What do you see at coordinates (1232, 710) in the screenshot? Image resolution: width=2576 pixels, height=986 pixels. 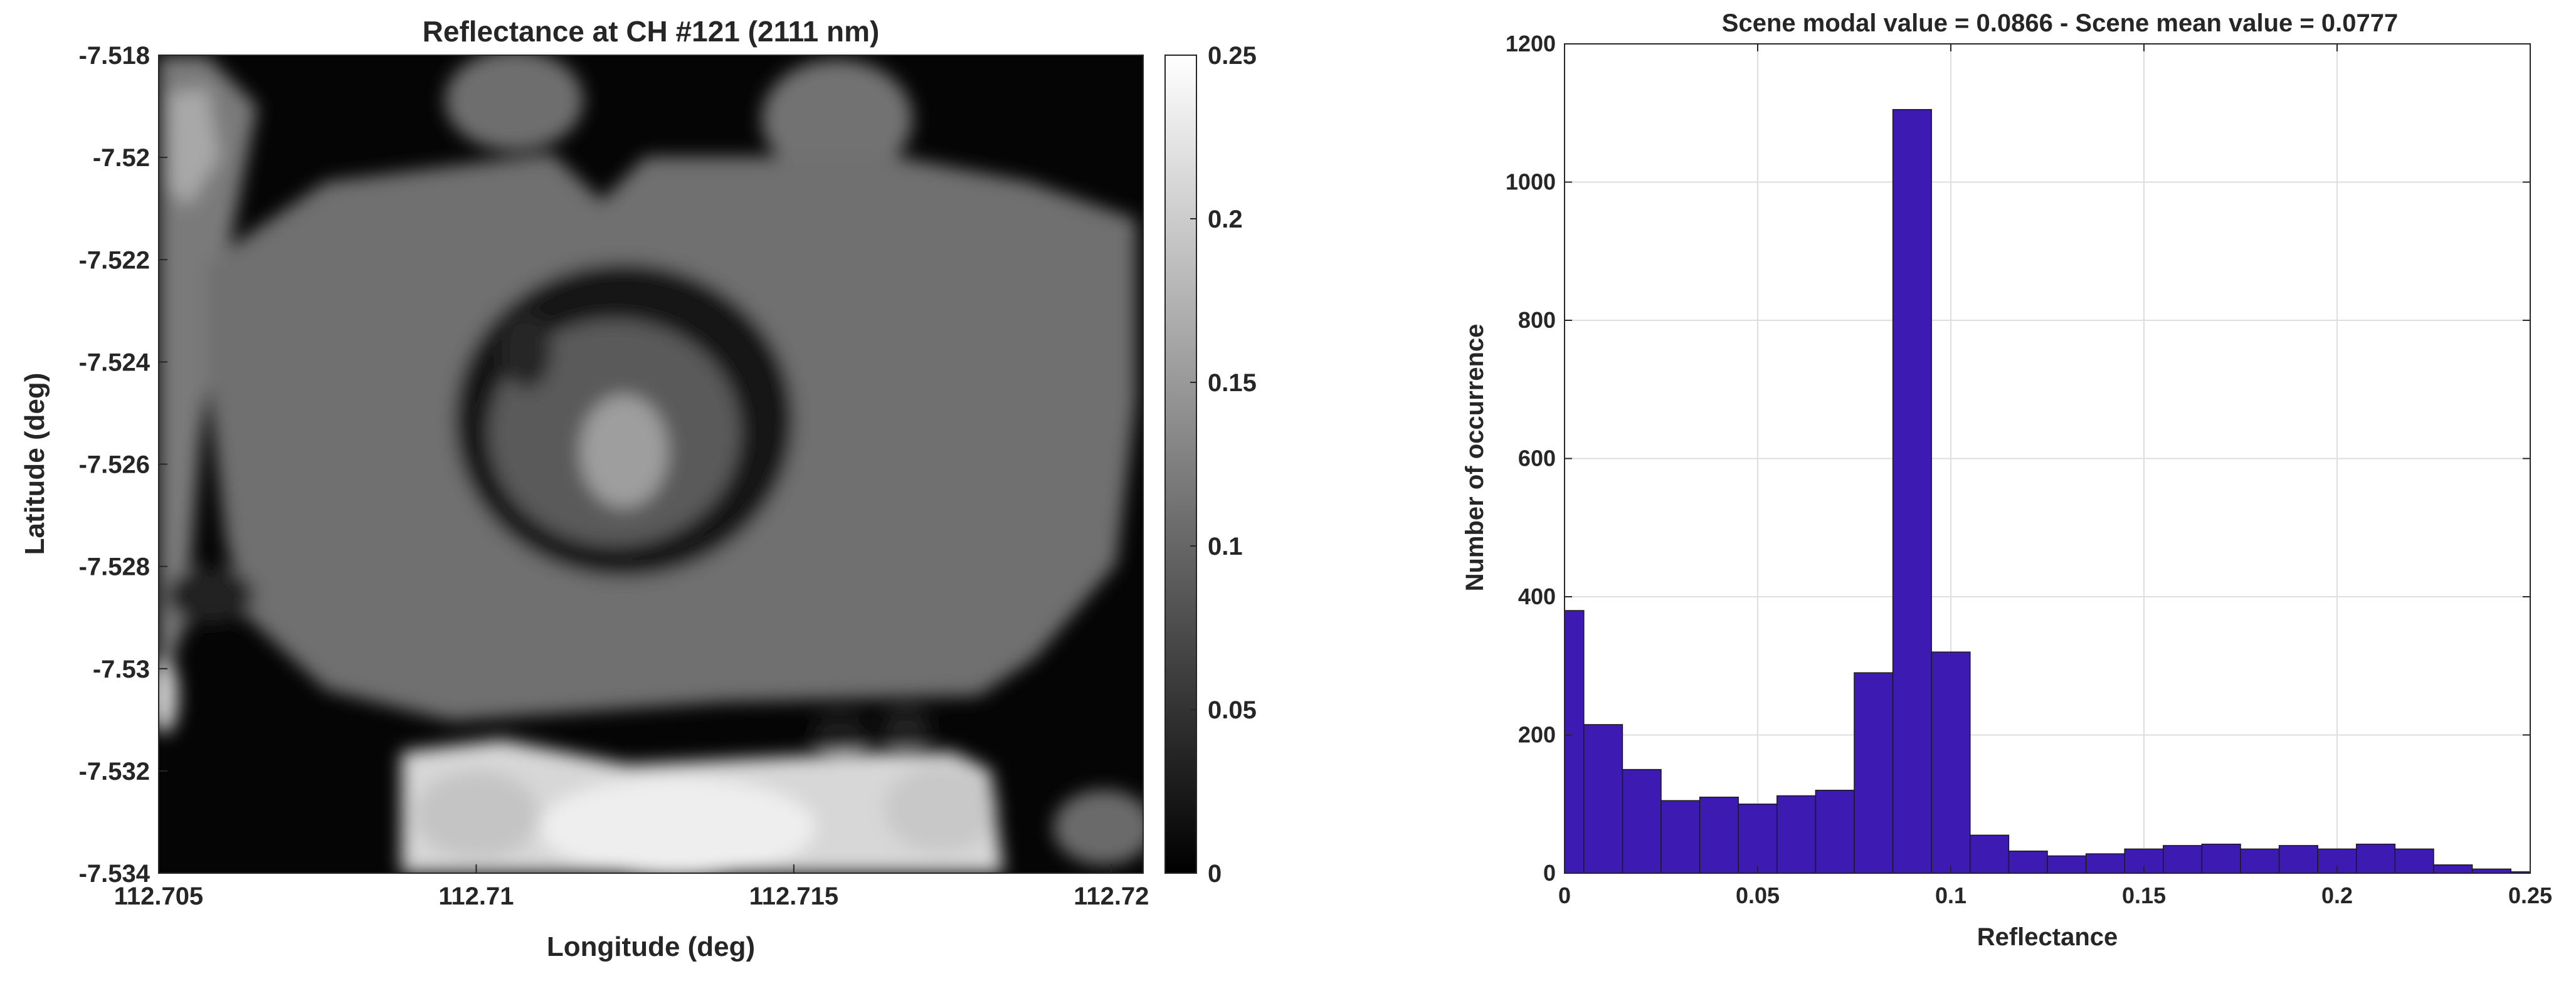 I see `colorbar-tick-label: 0.05` at bounding box center [1232, 710].